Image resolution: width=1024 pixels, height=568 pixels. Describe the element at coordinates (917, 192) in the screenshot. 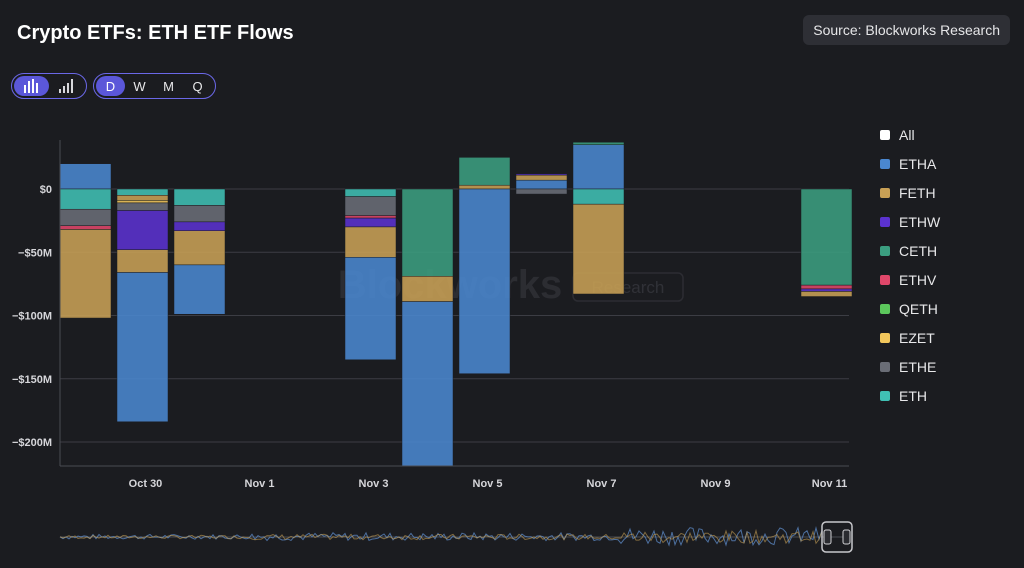

I see `legend-label: FETH` at that location.